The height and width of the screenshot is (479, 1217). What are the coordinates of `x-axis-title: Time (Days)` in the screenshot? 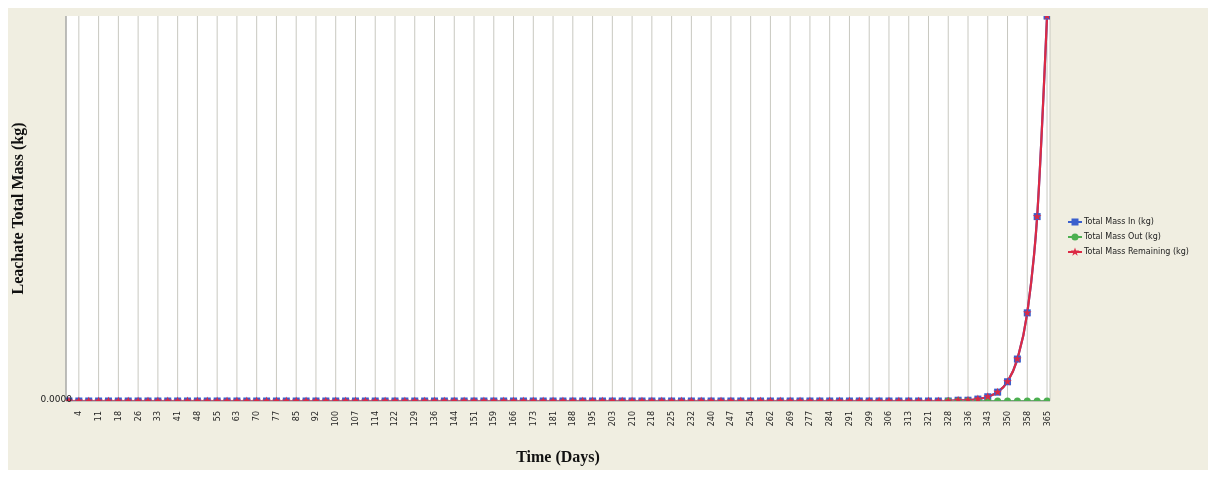 It's located at (558, 457).